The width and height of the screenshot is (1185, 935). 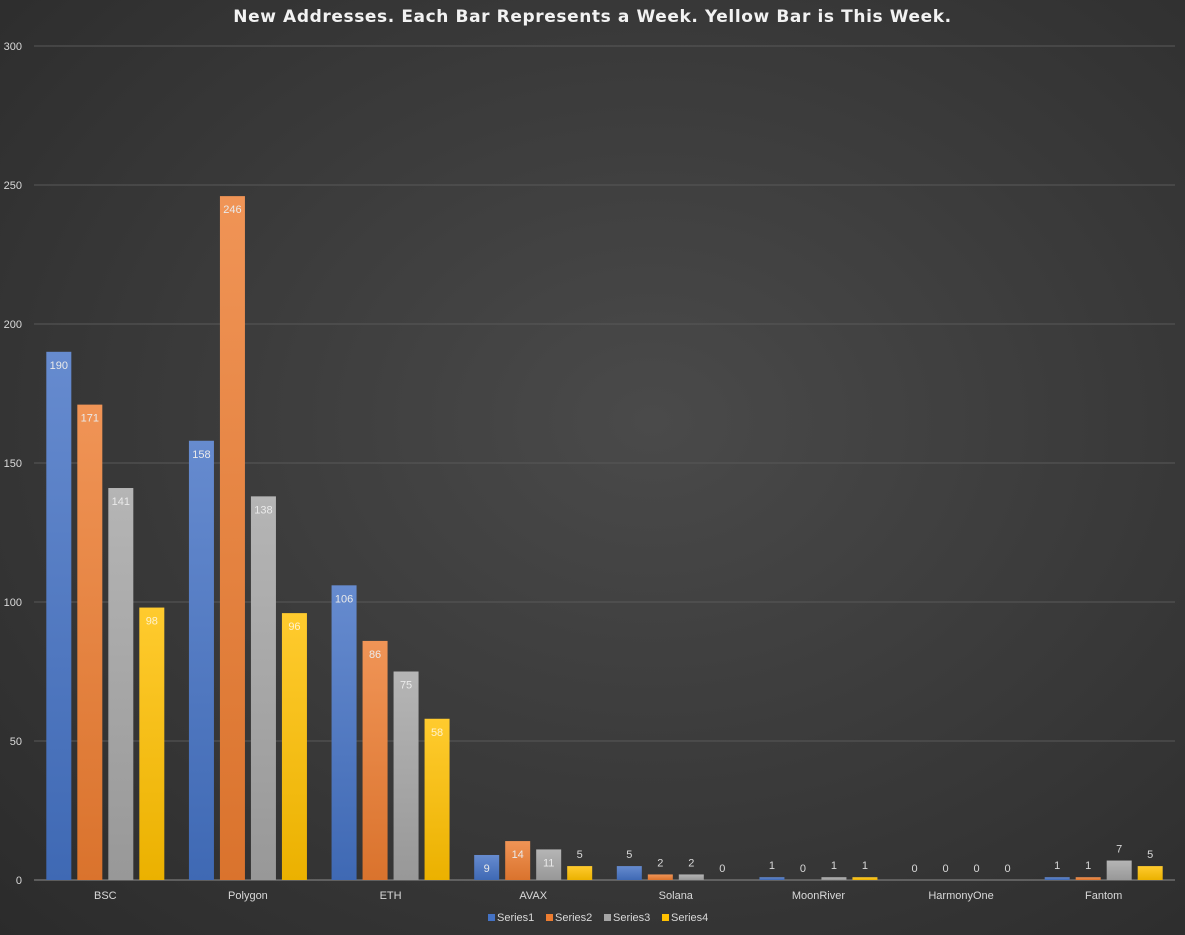 I want to click on data-label: 98, so click(x=152, y=622).